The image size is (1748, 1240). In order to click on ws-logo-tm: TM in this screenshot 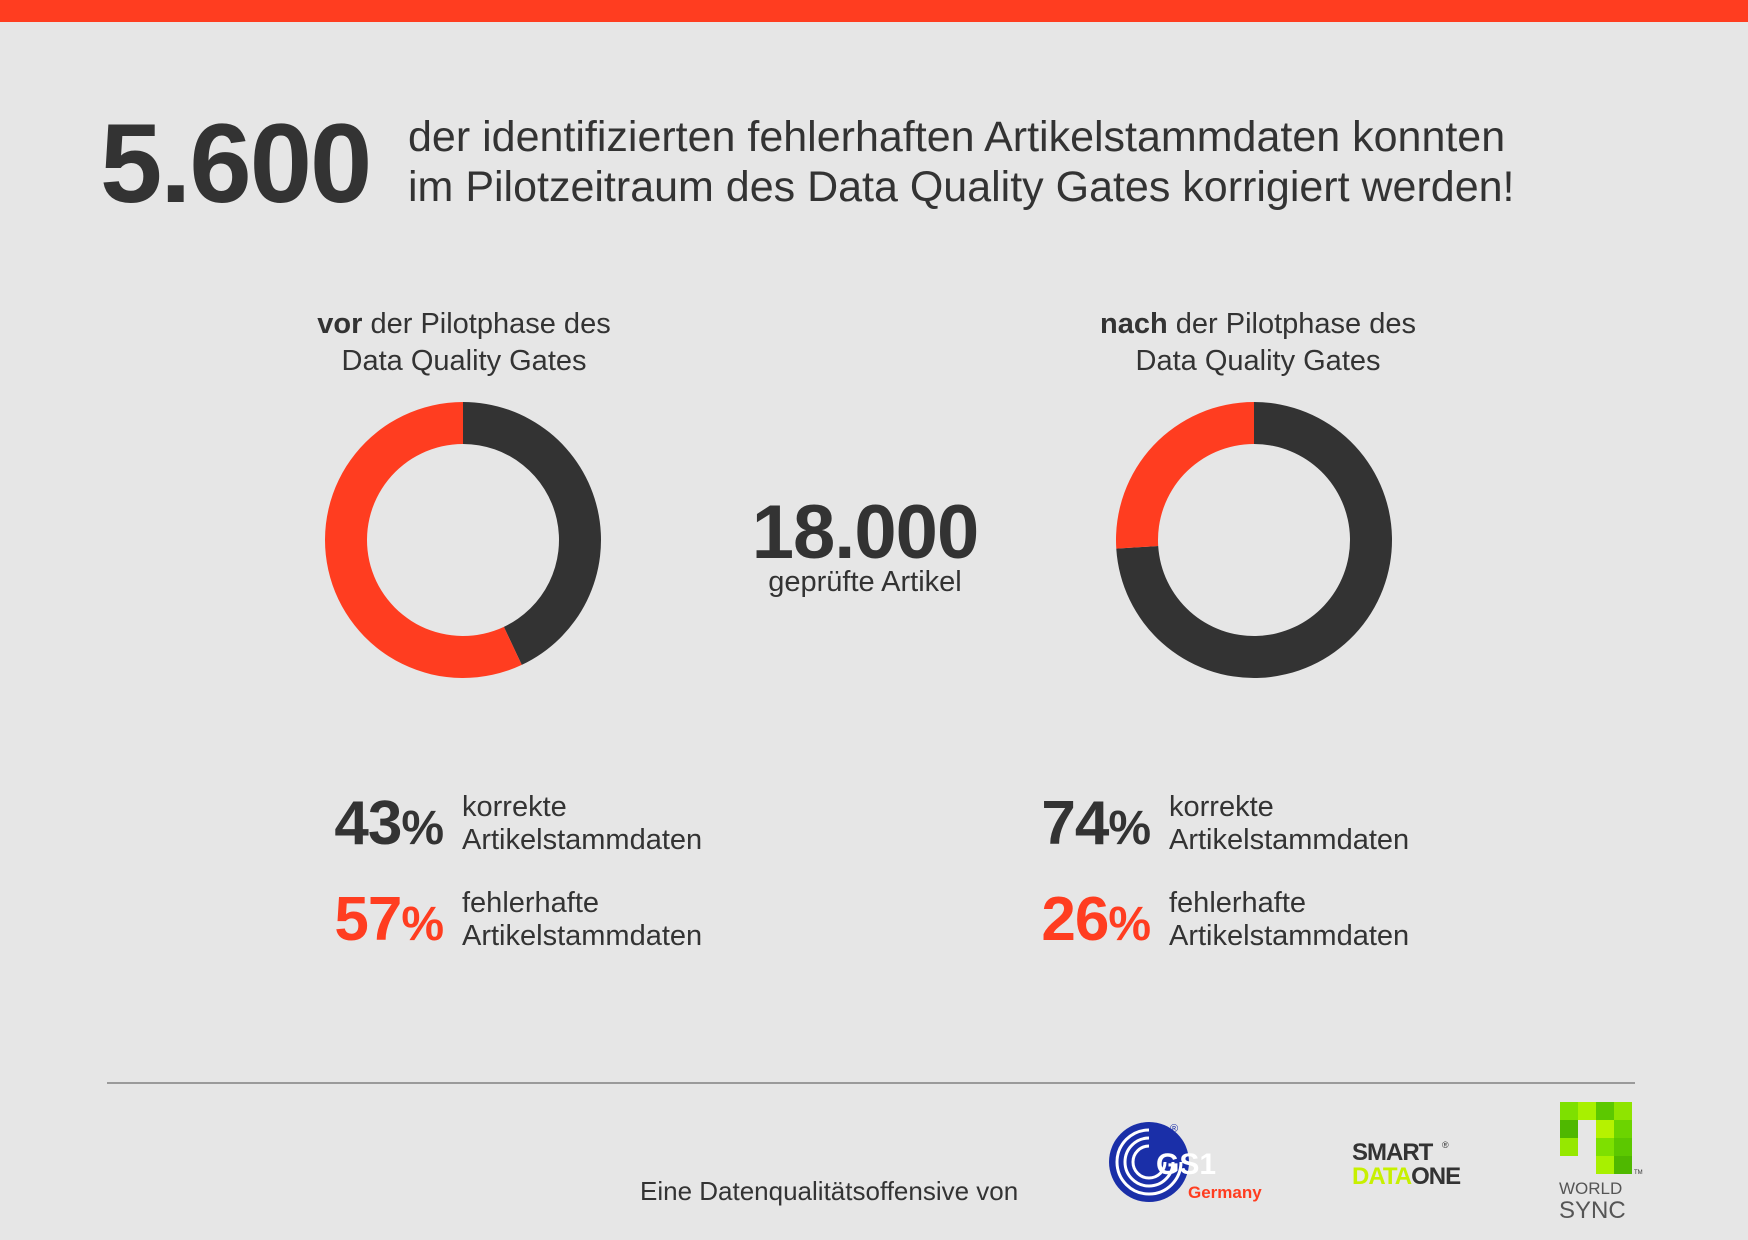, I will do `click(1638, 1173)`.